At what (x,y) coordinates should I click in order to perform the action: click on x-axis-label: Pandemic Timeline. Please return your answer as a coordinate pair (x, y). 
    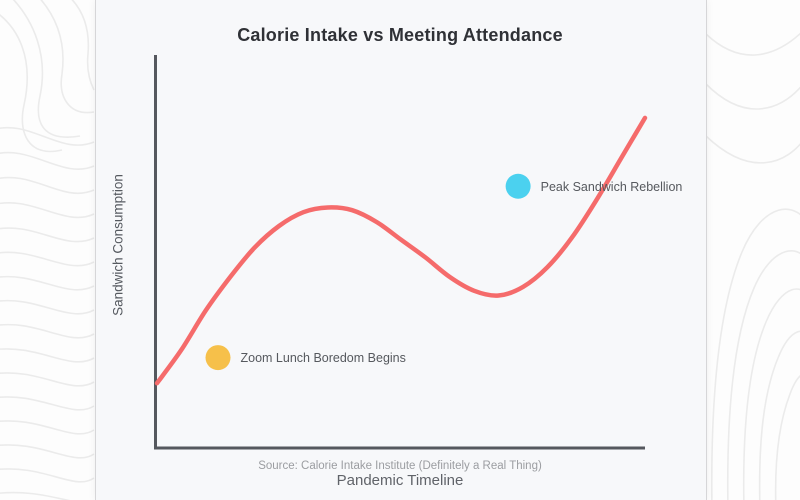
    Looking at the image, I should click on (400, 480).